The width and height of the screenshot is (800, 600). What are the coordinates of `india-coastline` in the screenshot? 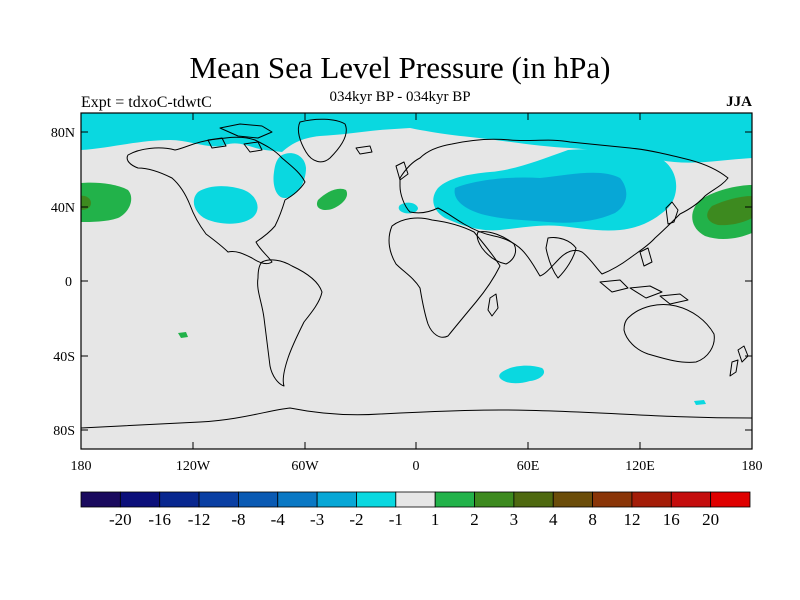 It's located at (561, 258).